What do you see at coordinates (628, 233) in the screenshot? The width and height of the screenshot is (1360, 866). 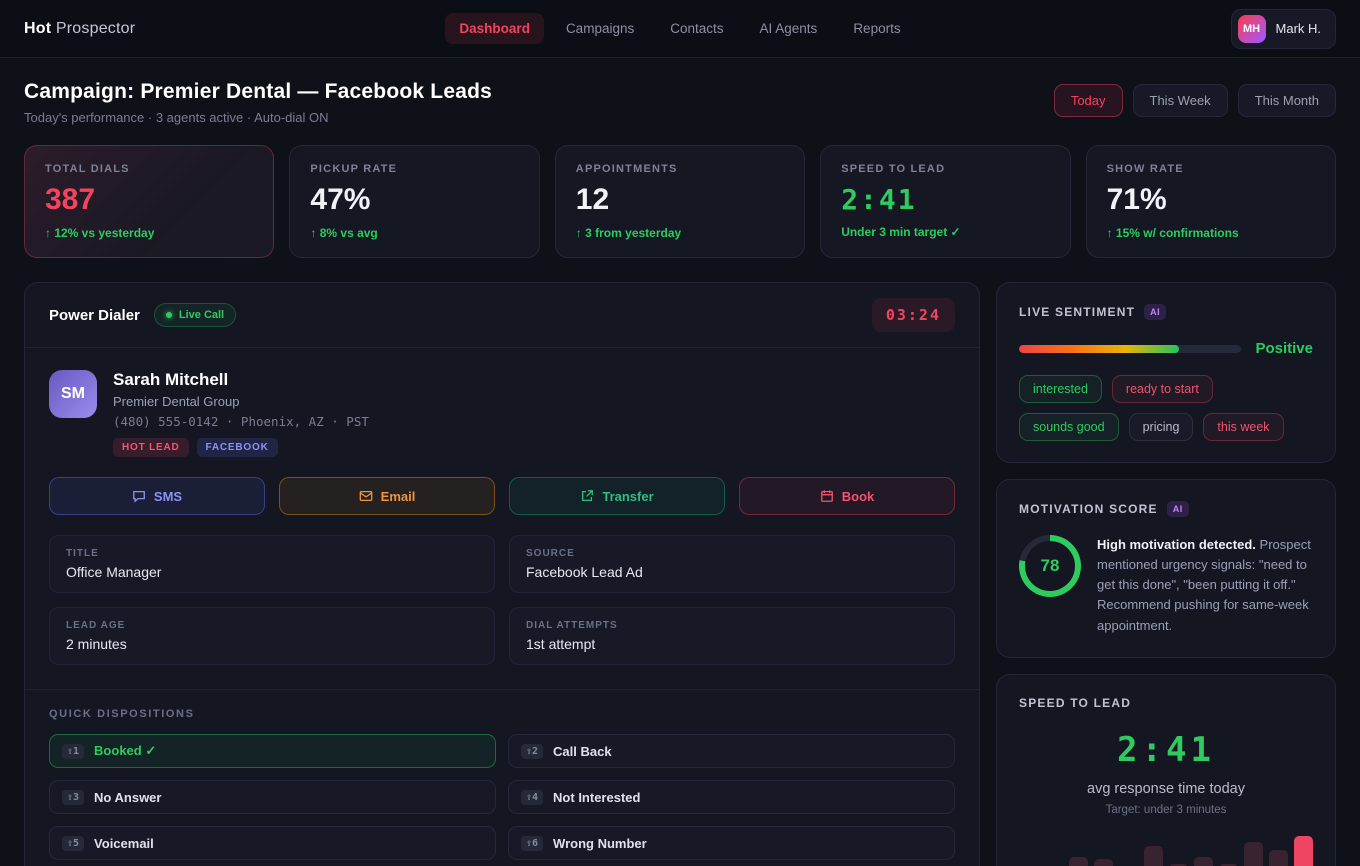 I see `stat-delta: ↑ 3 from yesterday` at bounding box center [628, 233].